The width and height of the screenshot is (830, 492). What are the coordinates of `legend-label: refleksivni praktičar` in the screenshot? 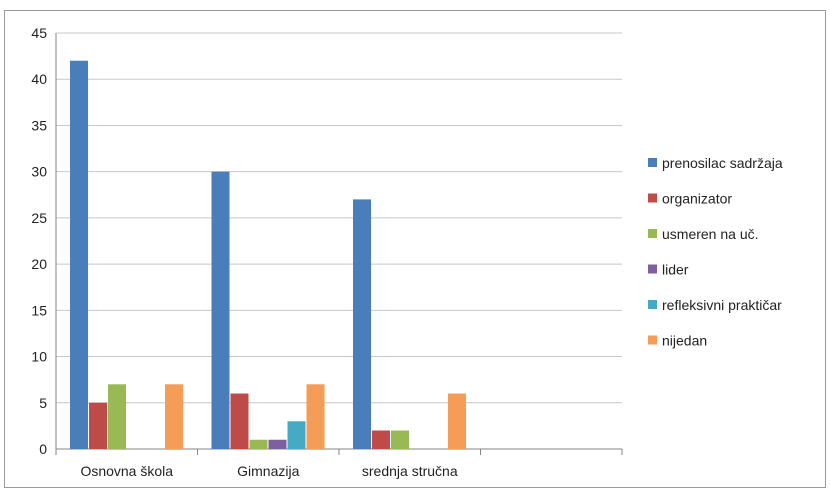 It's located at (722, 305).